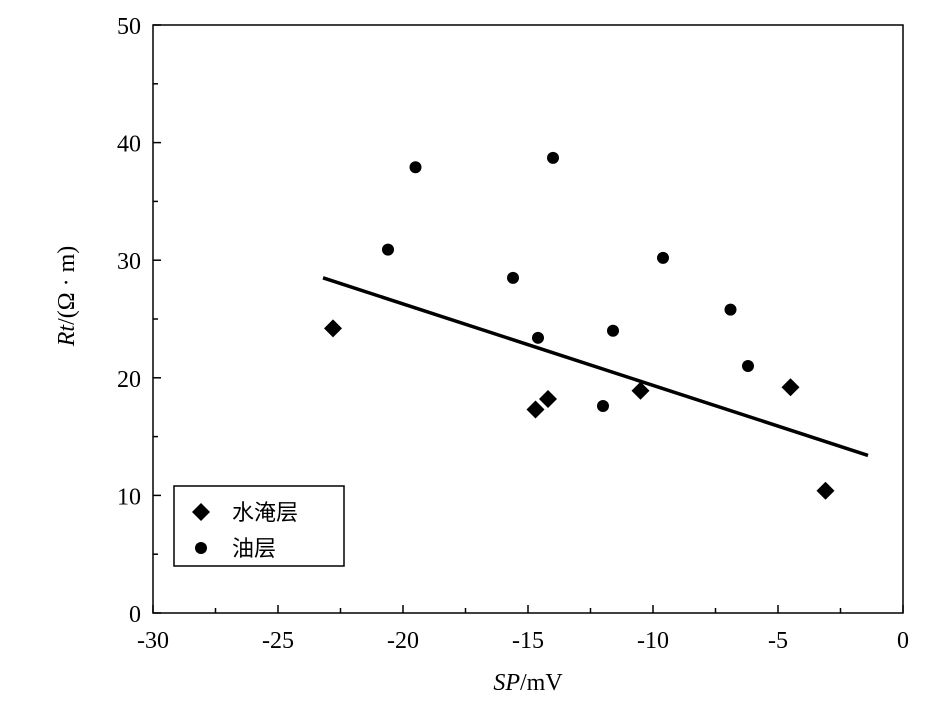  I want to click on x-tick-label: -10, so click(653, 641).